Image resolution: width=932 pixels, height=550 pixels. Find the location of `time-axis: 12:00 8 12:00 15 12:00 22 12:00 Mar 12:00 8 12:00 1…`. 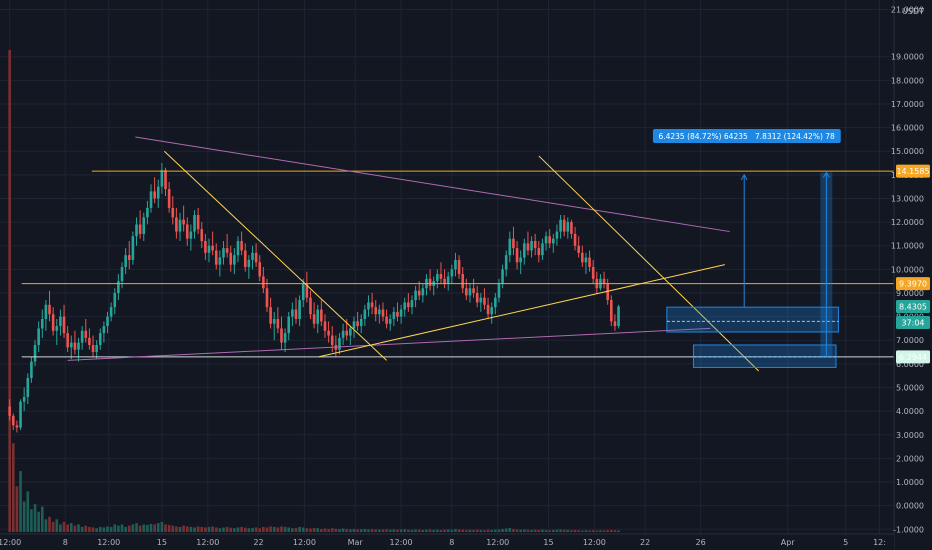

time-axis: 12:00 8 12:00 15 12:00 22 12:00 Mar 12:00 8 12:00 1… is located at coordinates (447, 541).